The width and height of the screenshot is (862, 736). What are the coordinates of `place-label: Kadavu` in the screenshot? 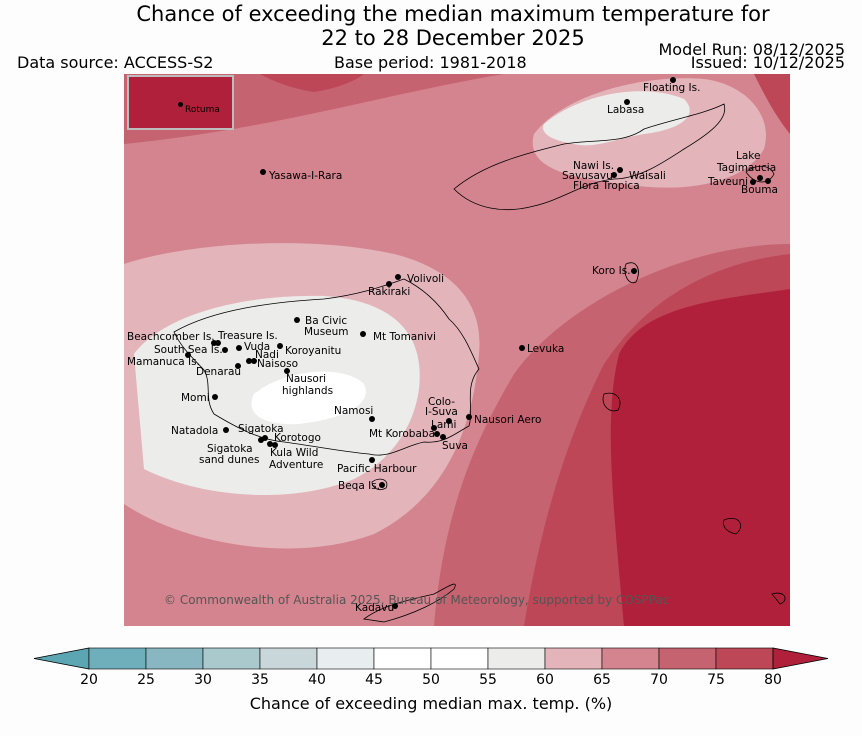 It's located at (375, 608).